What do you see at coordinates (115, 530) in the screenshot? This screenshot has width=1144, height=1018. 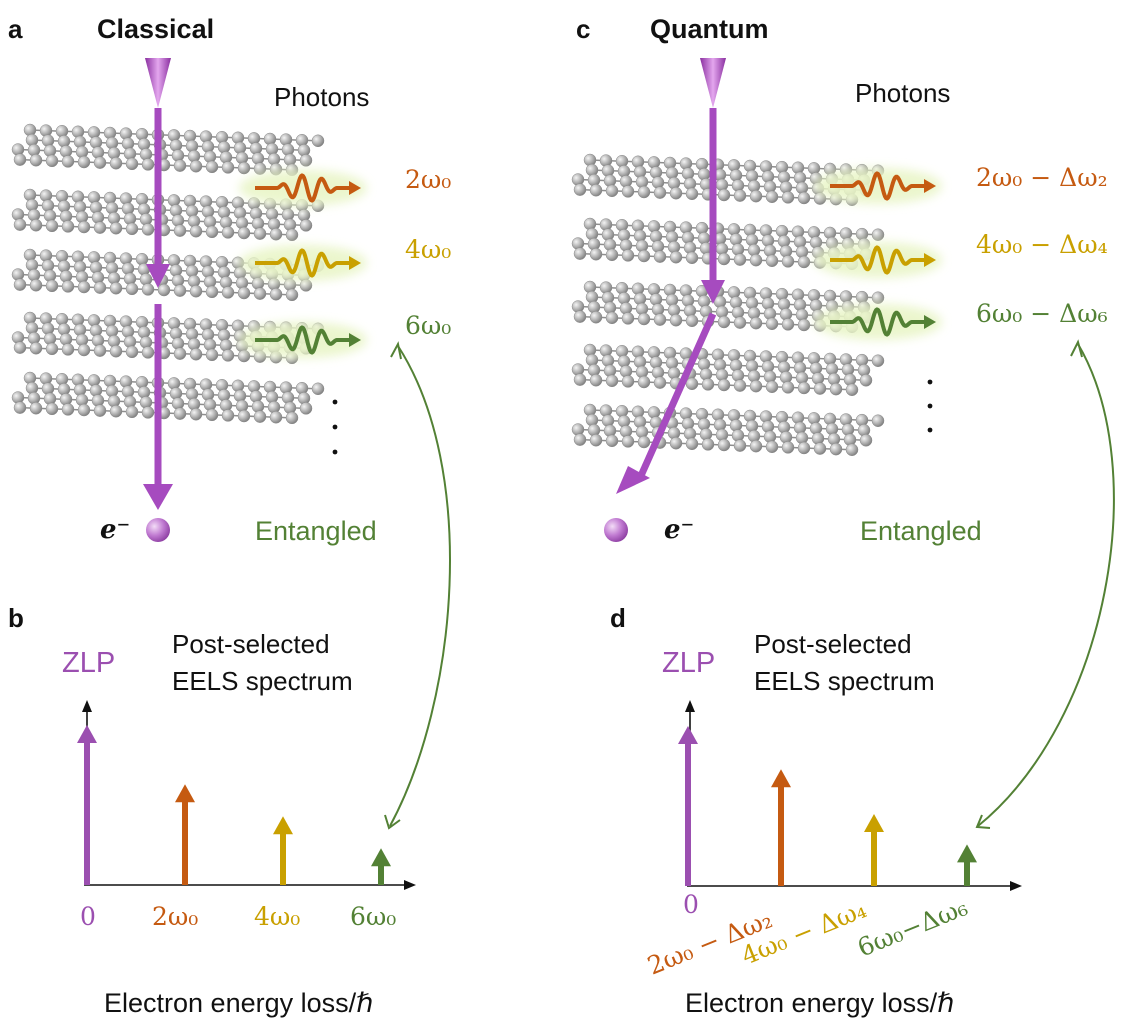 I see `electron-label-a: e⁻` at bounding box center [115, 530].